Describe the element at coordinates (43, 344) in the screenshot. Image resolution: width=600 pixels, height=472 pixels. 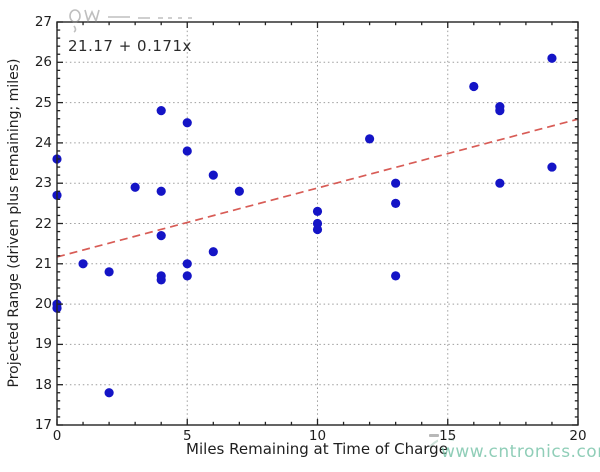
I see `y-tick-label: 19` at that location.